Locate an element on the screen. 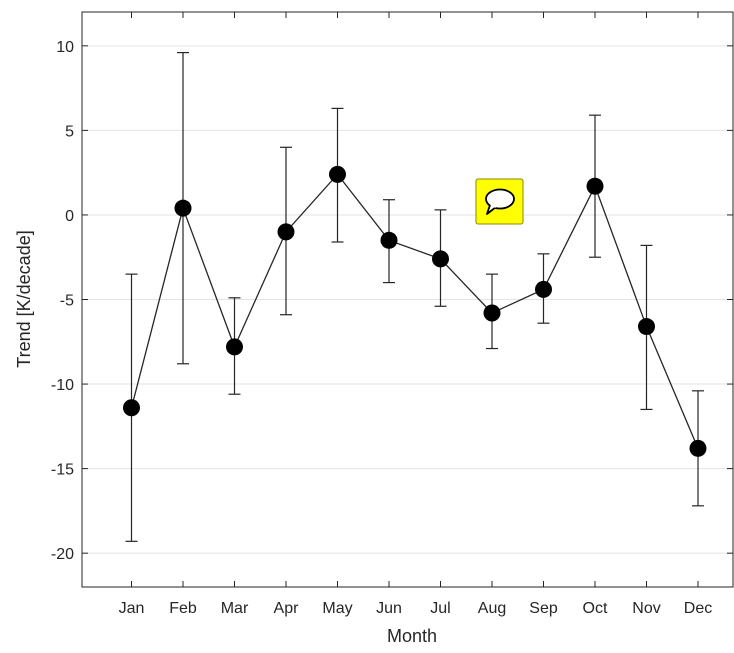 The height and width of the screenshot is (653, 734). x-tick-label: Jan is located at coordinates (132, 608).